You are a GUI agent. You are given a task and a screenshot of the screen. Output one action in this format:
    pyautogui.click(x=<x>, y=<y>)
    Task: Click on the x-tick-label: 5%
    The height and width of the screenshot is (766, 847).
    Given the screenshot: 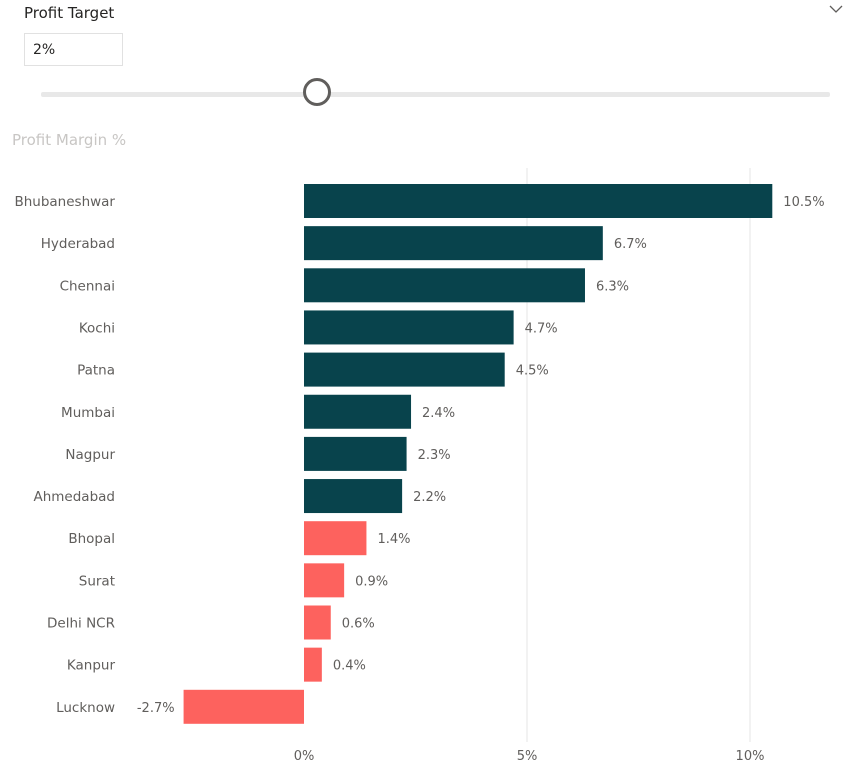 What is the action you would take?
    pyautogui.click(x=527, y=756)
    